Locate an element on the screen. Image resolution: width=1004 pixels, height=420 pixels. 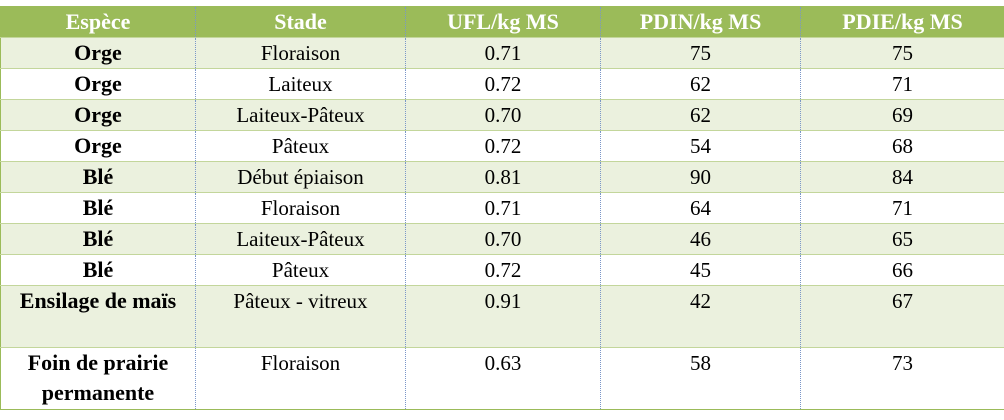
table-row: Blé Début épiaison 0.81 90 84 is located at coordinates (502, 177).